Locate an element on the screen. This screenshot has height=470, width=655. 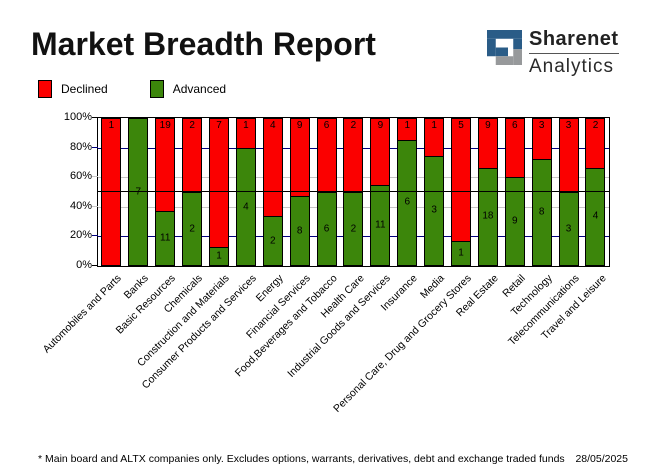
legend: Declined Advanced is located at coordinates (153, 89).